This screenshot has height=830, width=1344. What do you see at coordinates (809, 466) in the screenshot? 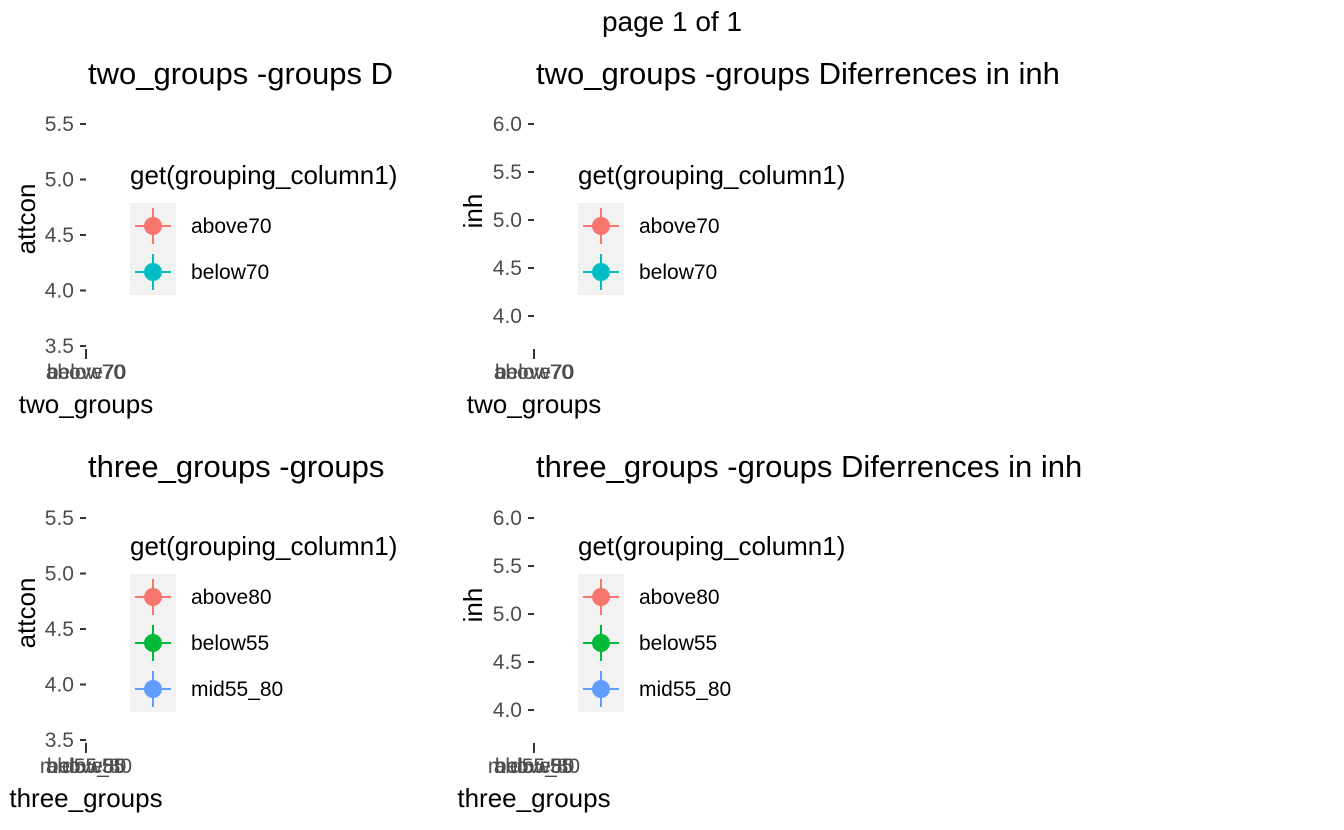
I see `chart-title: three_groups -groups Diferrences in inh` at bounding box center [809, 466].